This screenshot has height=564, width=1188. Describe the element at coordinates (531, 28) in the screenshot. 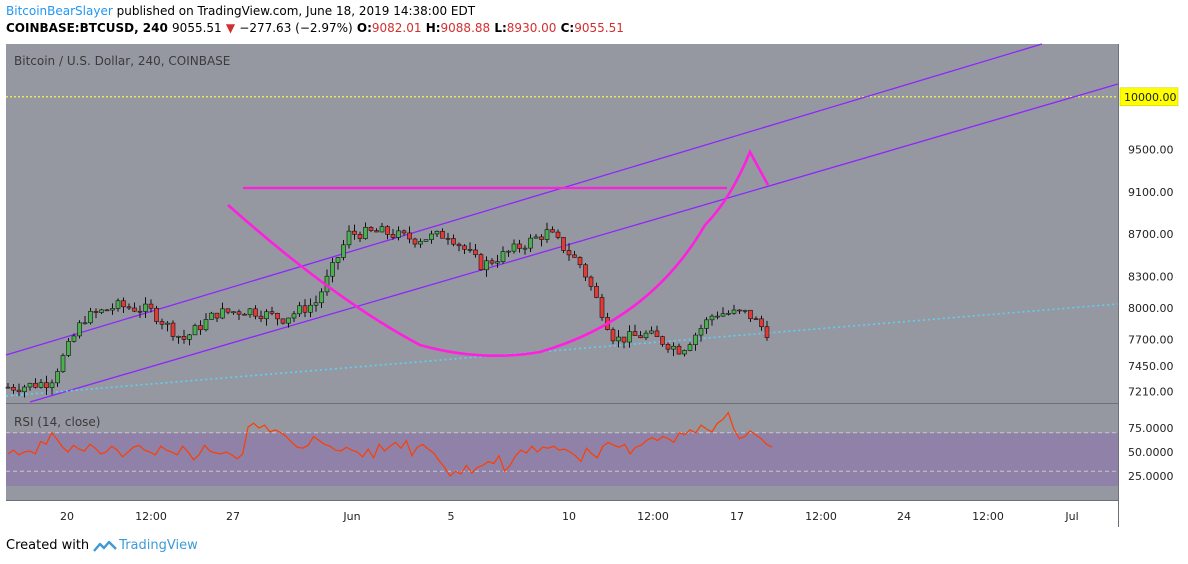

I see `low-value: 8930.00` at that location.